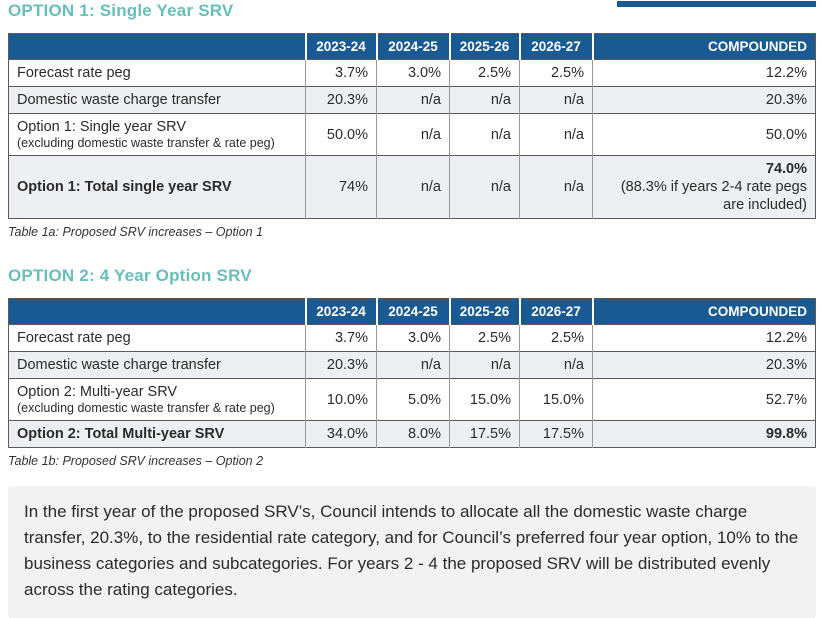 The image size is (823, 618). I want to click on row-label: Option 2: Multi-year SRV, so click(97, 392).